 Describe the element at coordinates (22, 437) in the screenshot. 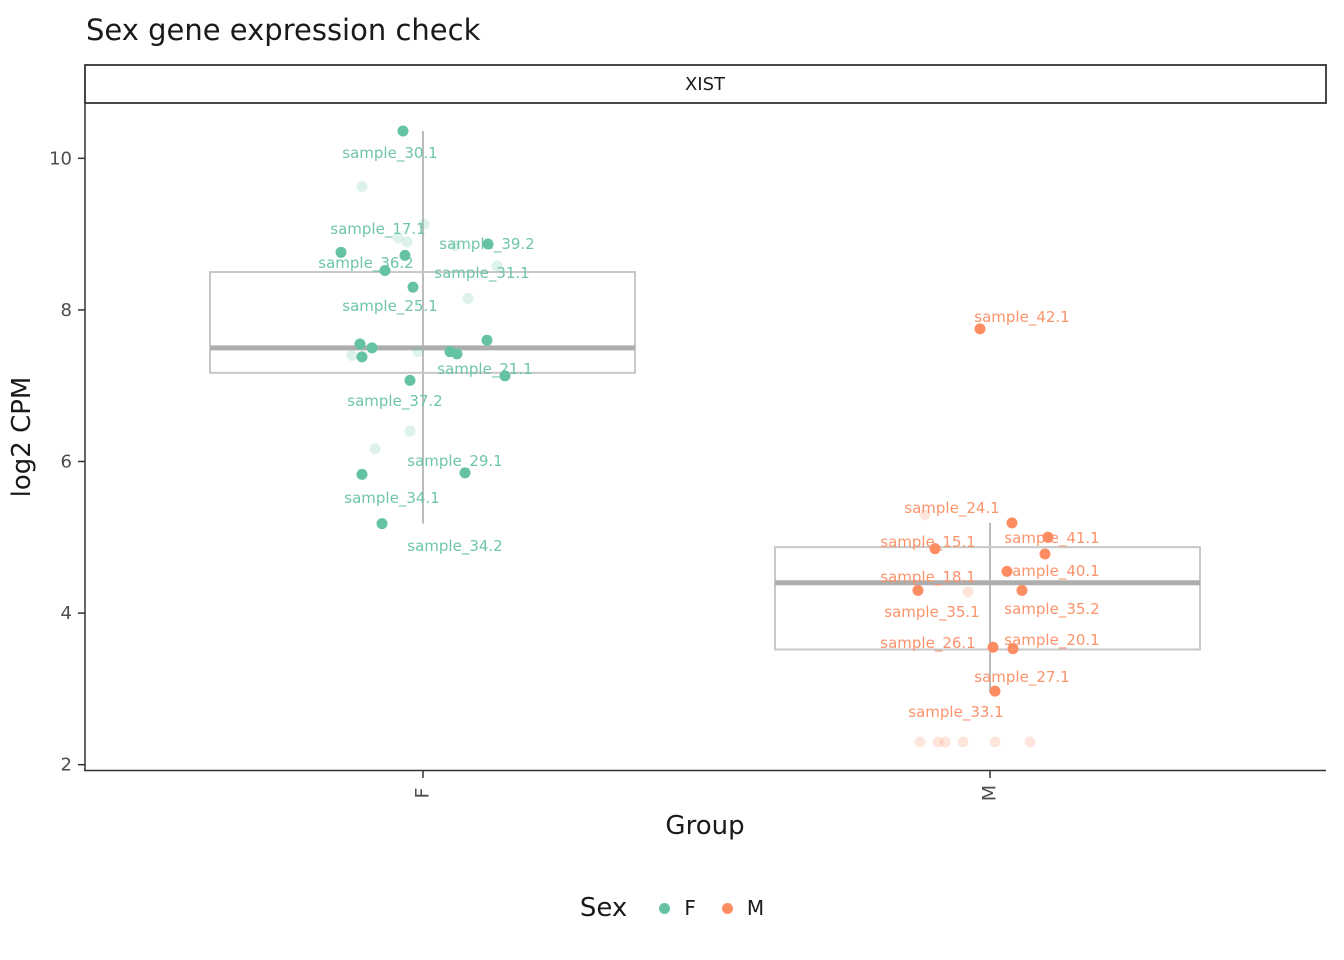

I see `y-axis-title: log2 CPM` at that location.